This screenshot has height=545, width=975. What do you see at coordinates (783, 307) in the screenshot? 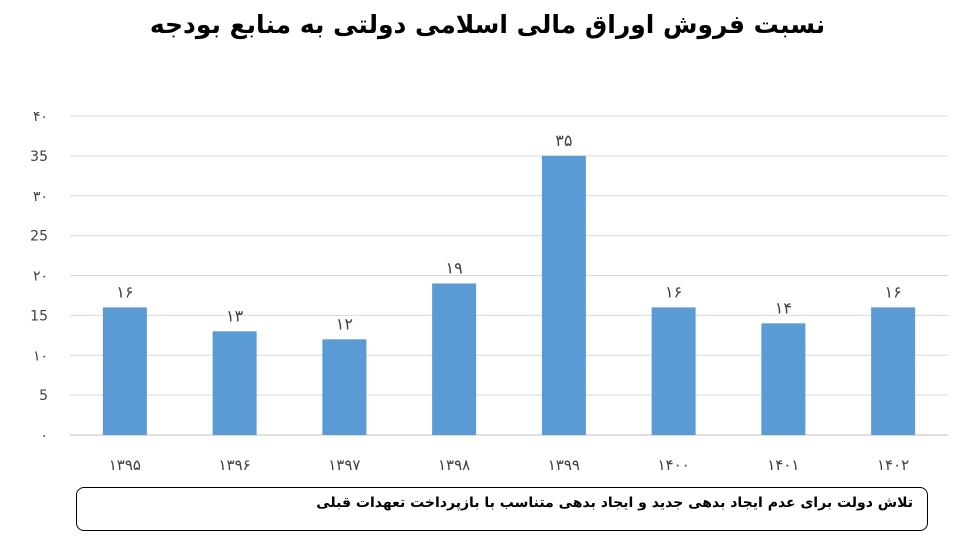
I see `data-label: ۱۴` at bounding box center [783, 307].